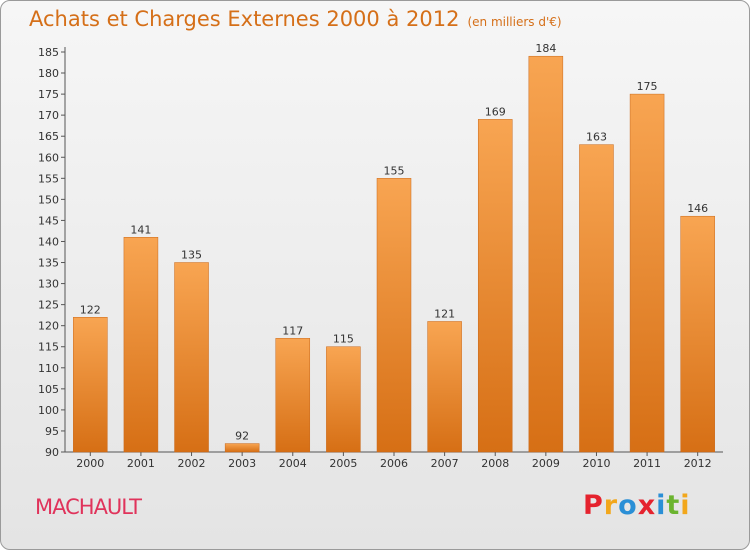  Describe the element at coordinates (48, 157) in the screenshot. I see `y-tick-label: 160` at that location.